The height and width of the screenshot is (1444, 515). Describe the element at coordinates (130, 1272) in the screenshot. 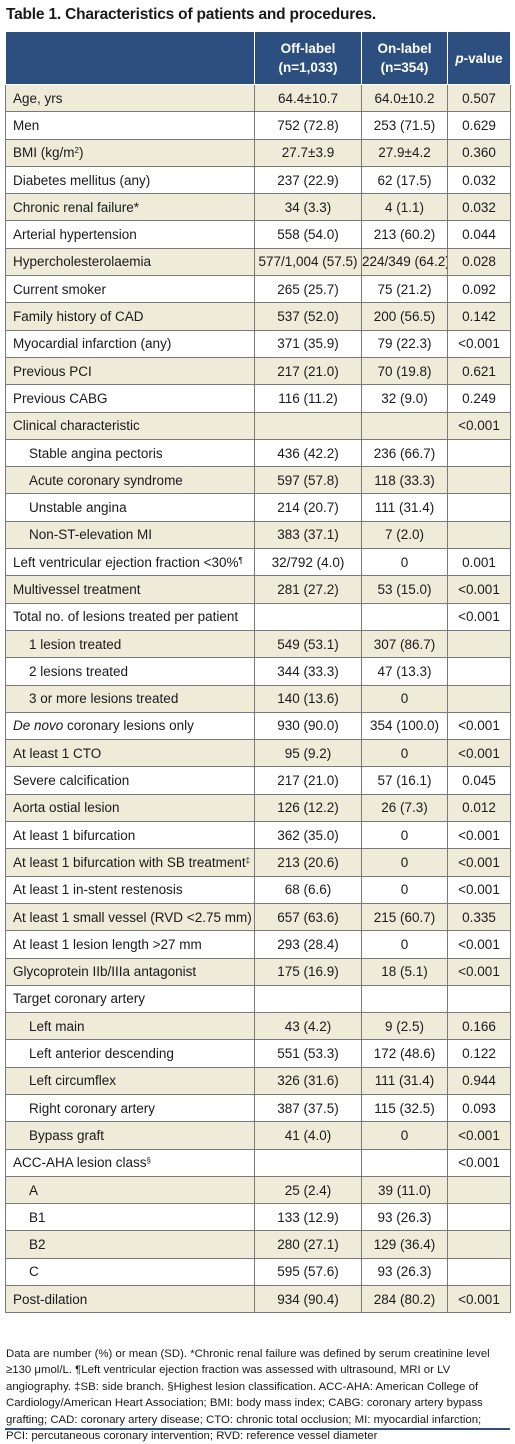

I see `row-label: C` at that location.